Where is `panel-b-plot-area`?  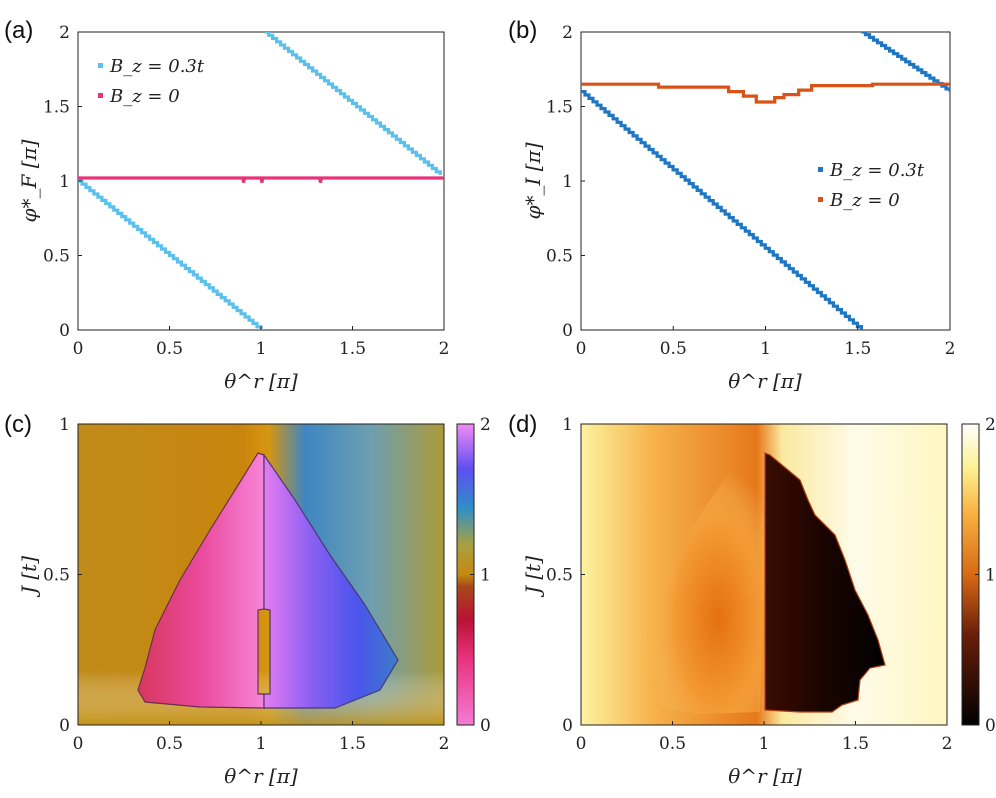 panel-b-plot-area is located at coordinates (765, 181).